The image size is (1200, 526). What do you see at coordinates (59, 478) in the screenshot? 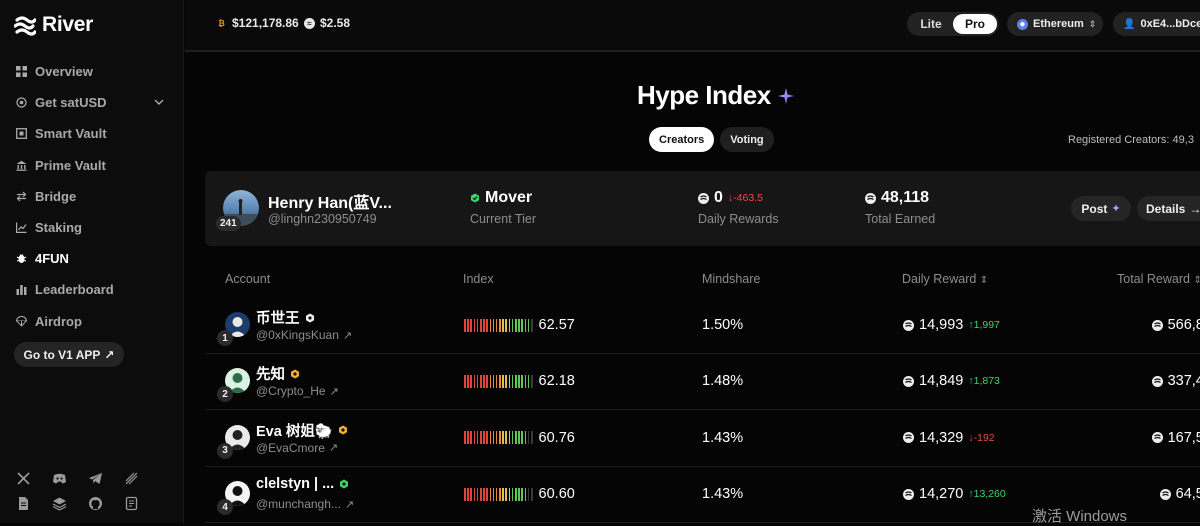
I see `discord-icon` at bounding box center [59, 478].